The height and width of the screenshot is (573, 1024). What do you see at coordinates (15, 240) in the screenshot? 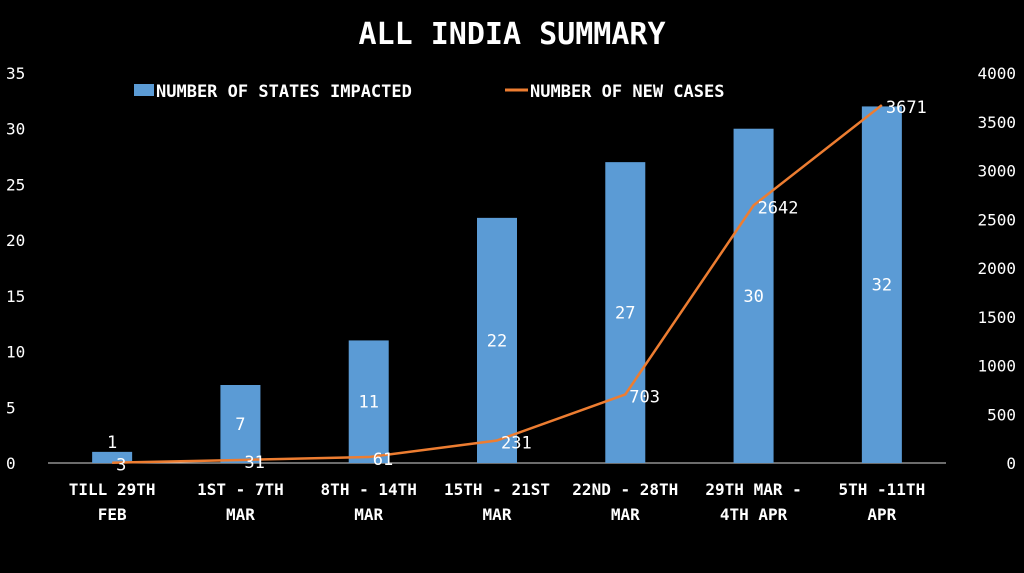
I see `left-tick-label: 20` at bounding box center [15, 240].